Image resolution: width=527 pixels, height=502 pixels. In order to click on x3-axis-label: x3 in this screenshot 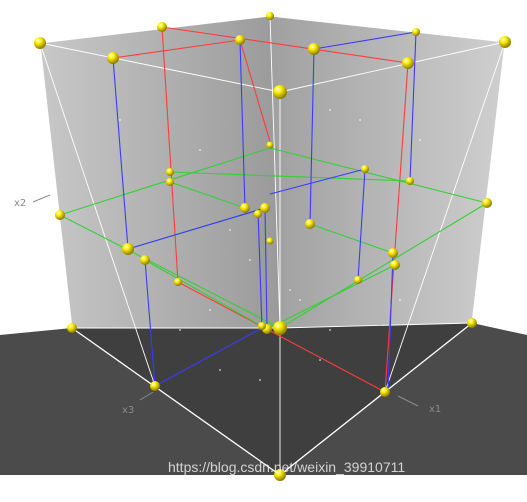, I will do `click(128, 410)`.